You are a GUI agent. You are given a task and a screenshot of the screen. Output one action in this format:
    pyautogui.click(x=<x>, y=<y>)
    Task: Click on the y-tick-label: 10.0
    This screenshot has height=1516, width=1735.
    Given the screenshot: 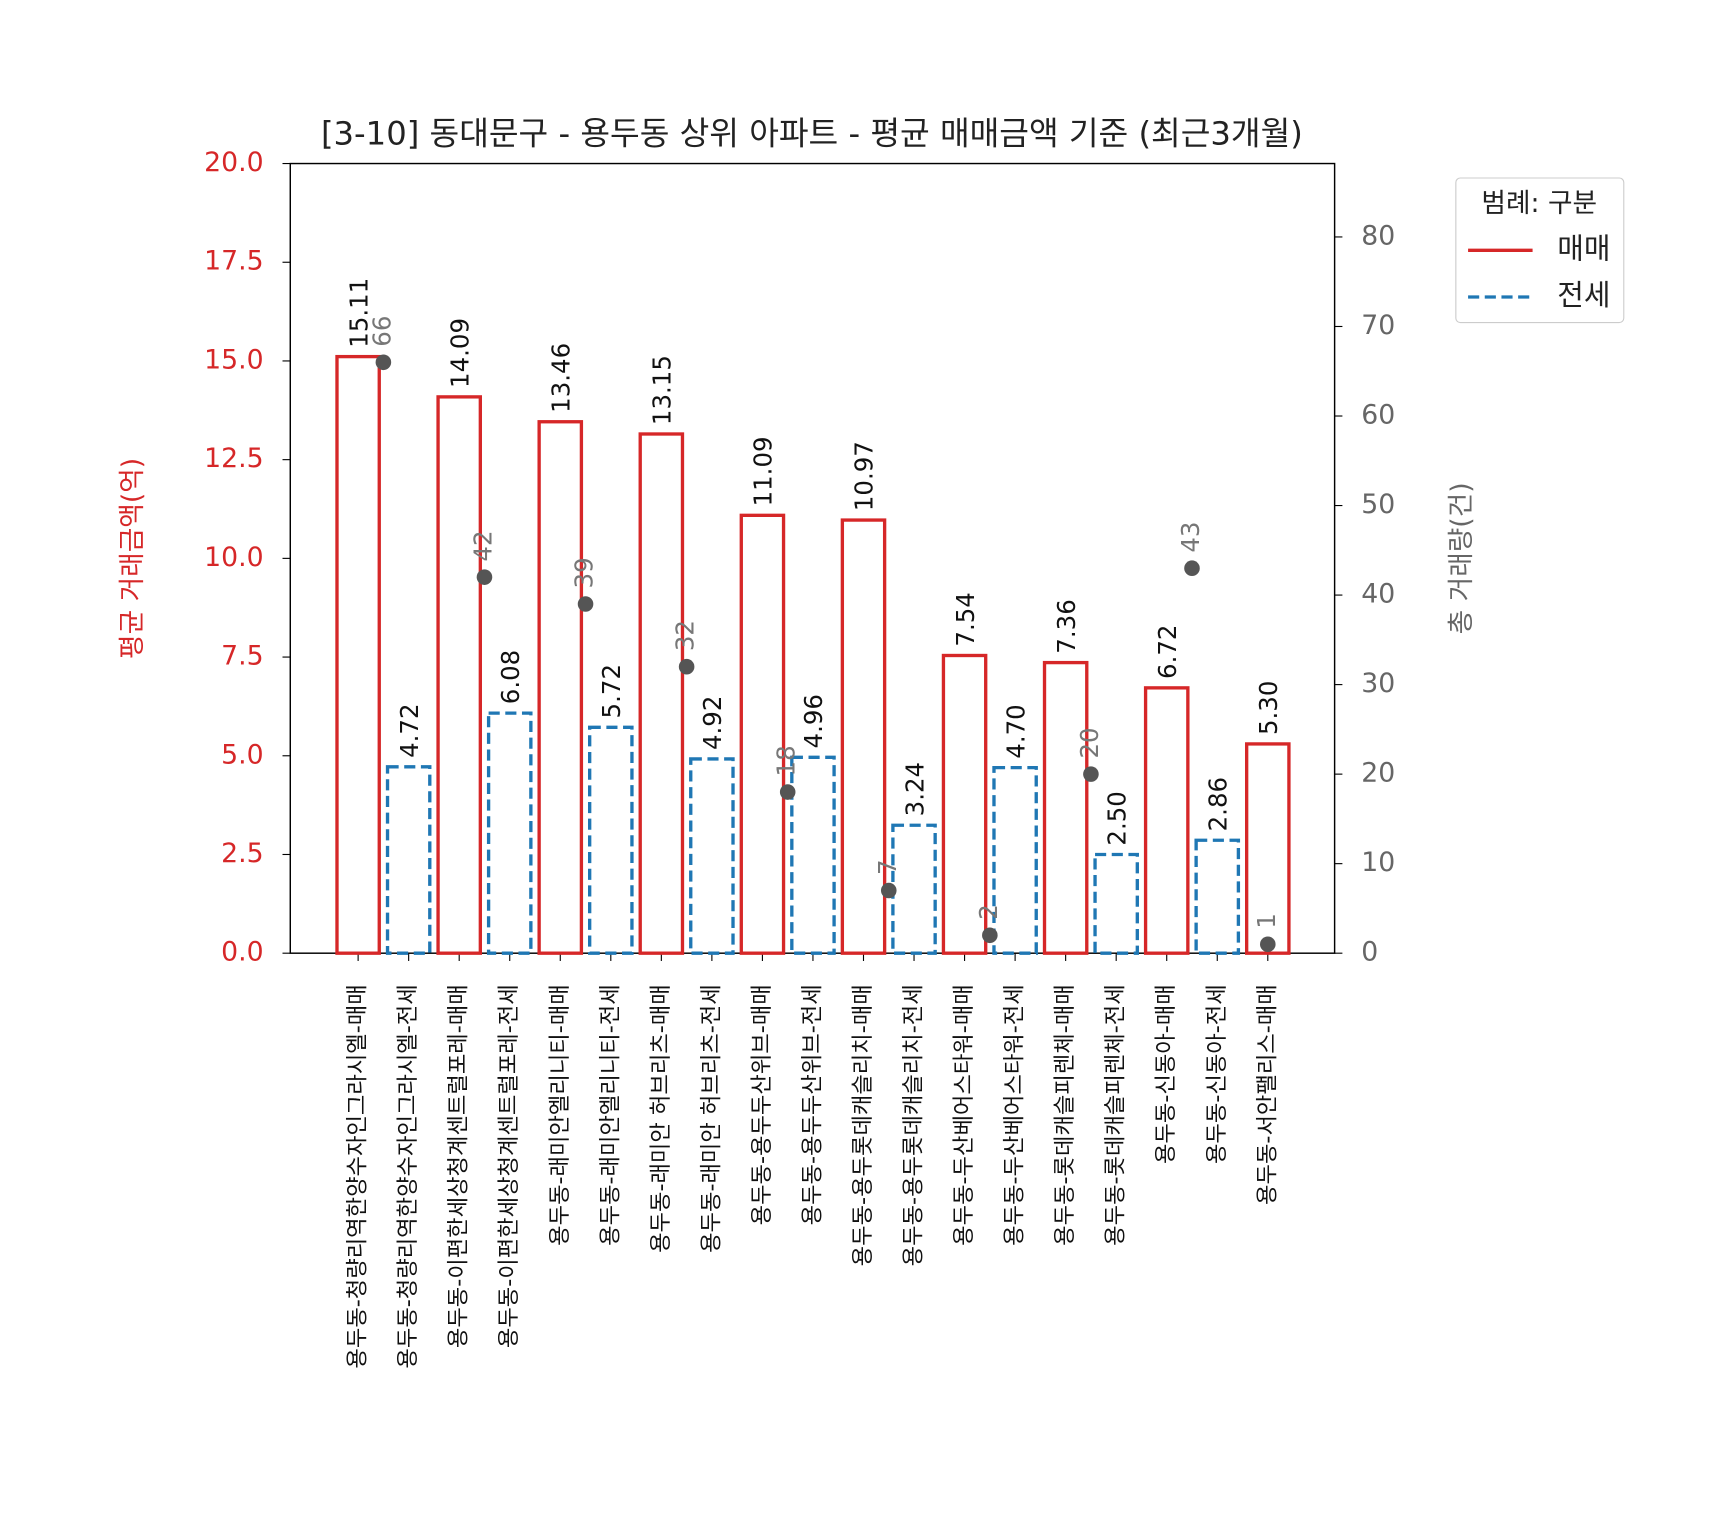 What is the action you would take?
    pyautogui.click(x=233, y=557)
    